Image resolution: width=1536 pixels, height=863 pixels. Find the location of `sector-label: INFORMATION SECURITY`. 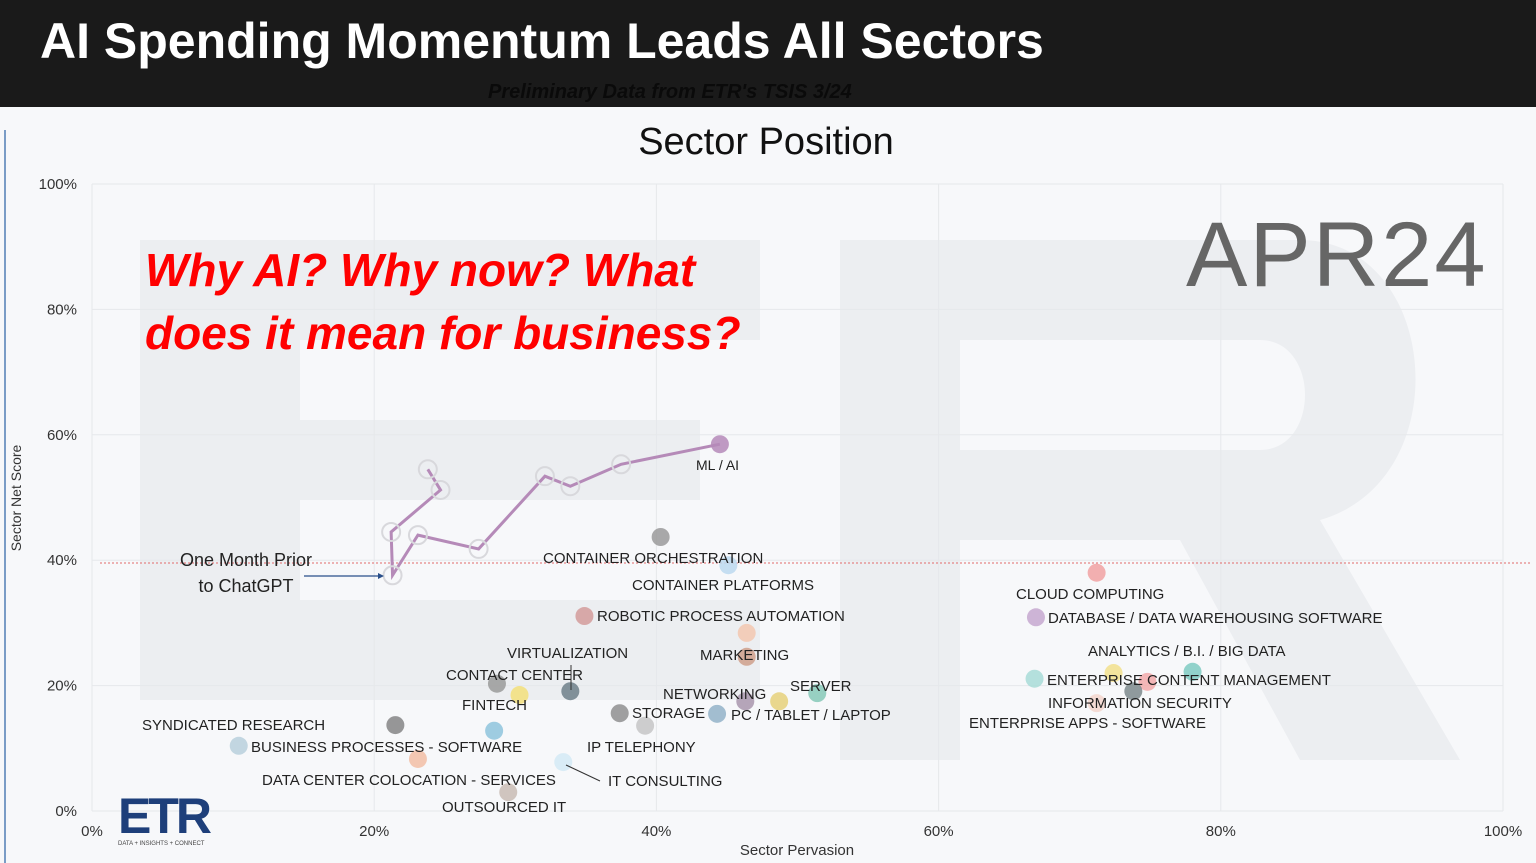

sector-label: INFORMATION SECURITY is located at coordinates (1140, 703).